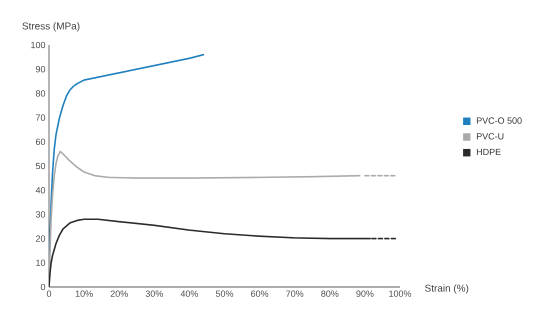  What do you see at coordinates (38, 45) in the screenshot?
I see `y-tick-label: 100` at bounding box center [38, 45].